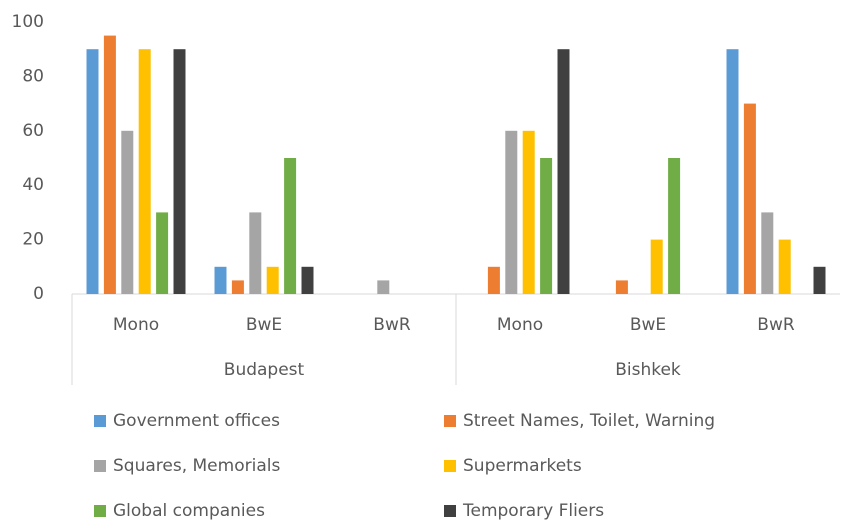  I want to click on y-tick-label: 100, so click(28, 22).